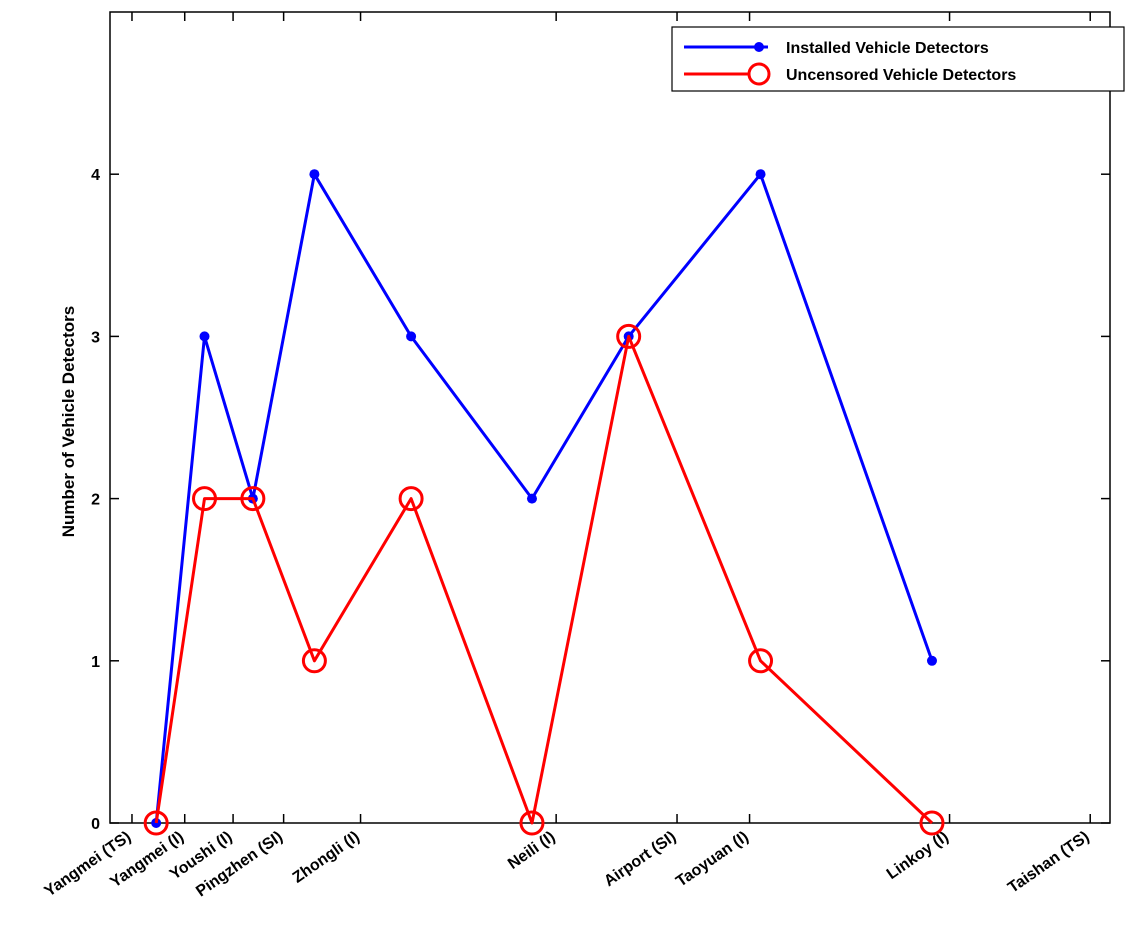 This screenshot has height=931, width=1130. What do you see at coordinates (95, 337) in the screenshot?
I see `y-tick-label: 3` at bounding box center [95, 337].